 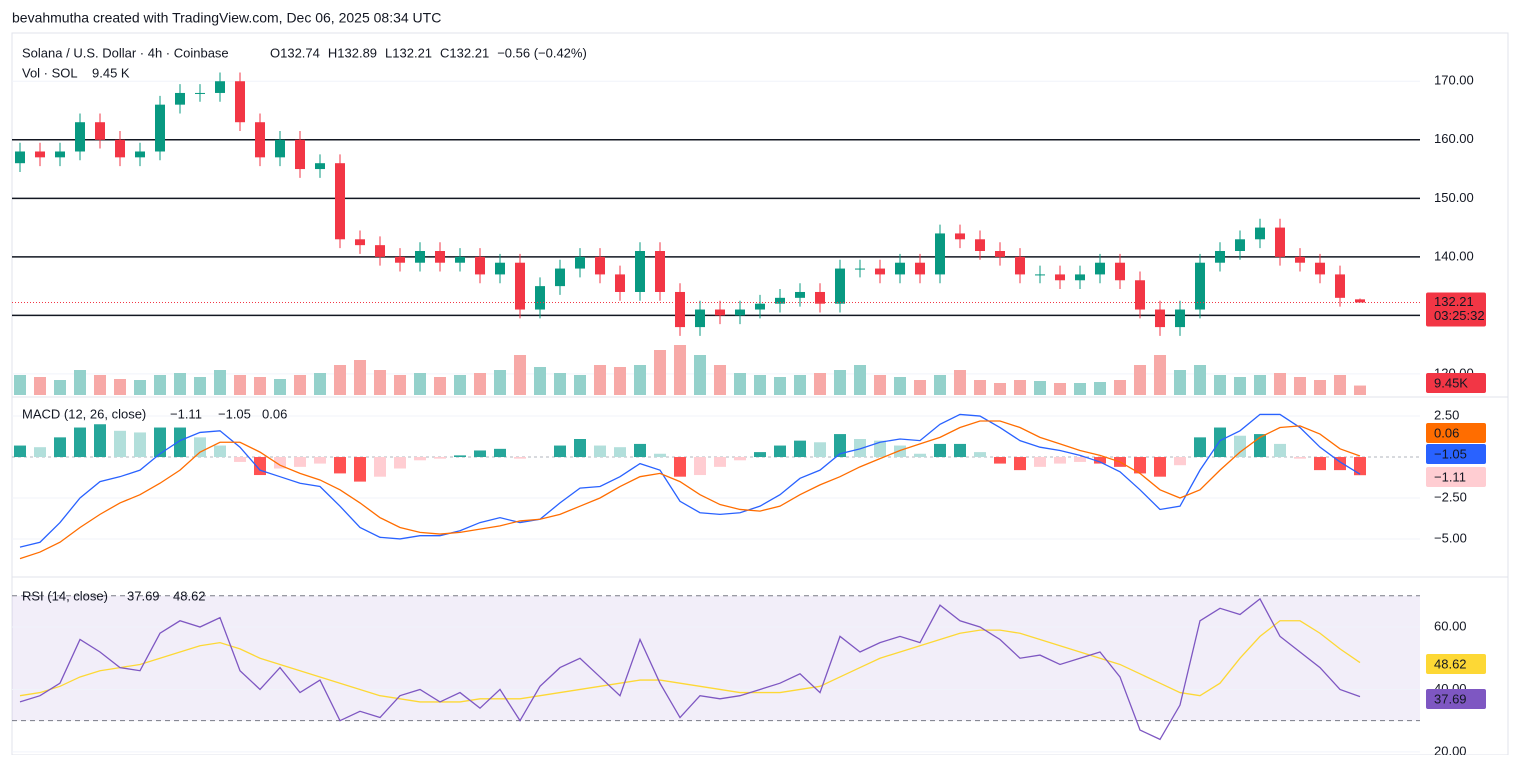 I want to click on histogram-badge-bg, so click(x=1456, y=477).